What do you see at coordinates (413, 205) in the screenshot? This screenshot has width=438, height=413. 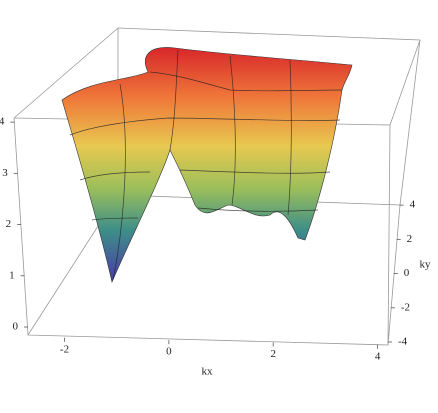 I see `y-tick-label: 4` at bounding box center [413, 205].